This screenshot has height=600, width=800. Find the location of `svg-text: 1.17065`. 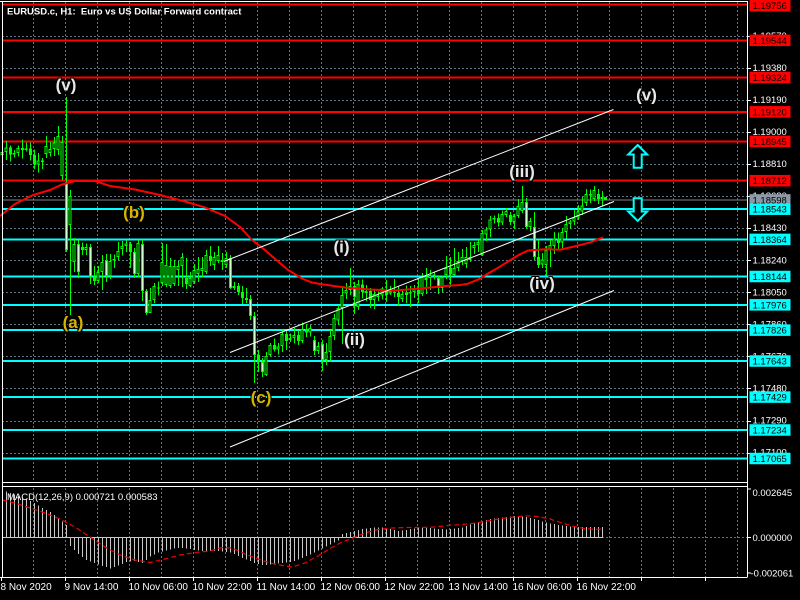

svg-text: 1.17065 is located at coordinates (770, 459).